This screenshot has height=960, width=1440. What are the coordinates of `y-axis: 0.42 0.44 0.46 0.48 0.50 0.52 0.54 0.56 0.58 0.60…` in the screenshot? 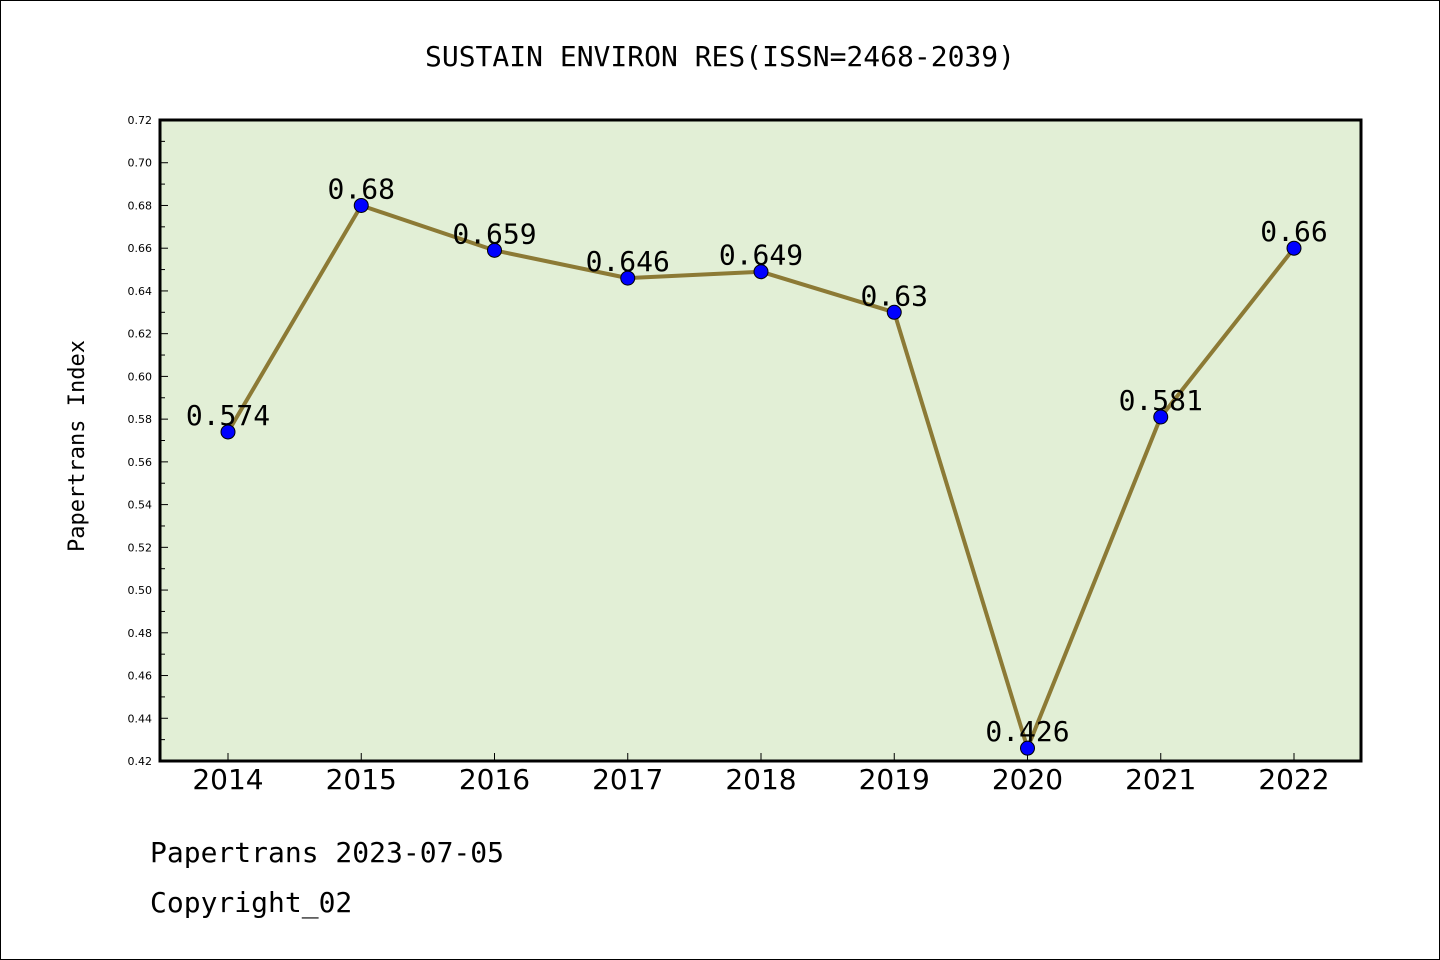 It's located at (148, 441).